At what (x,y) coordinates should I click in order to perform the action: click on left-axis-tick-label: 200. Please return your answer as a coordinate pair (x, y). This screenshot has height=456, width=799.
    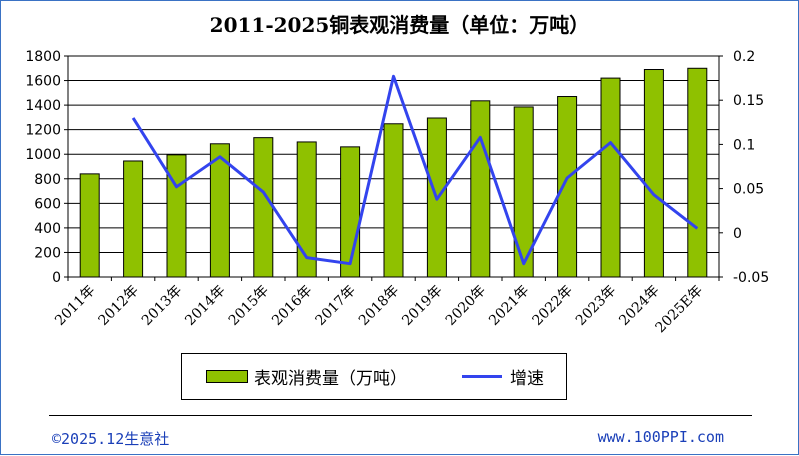
    Looking at the image, I should click on (47, 253).